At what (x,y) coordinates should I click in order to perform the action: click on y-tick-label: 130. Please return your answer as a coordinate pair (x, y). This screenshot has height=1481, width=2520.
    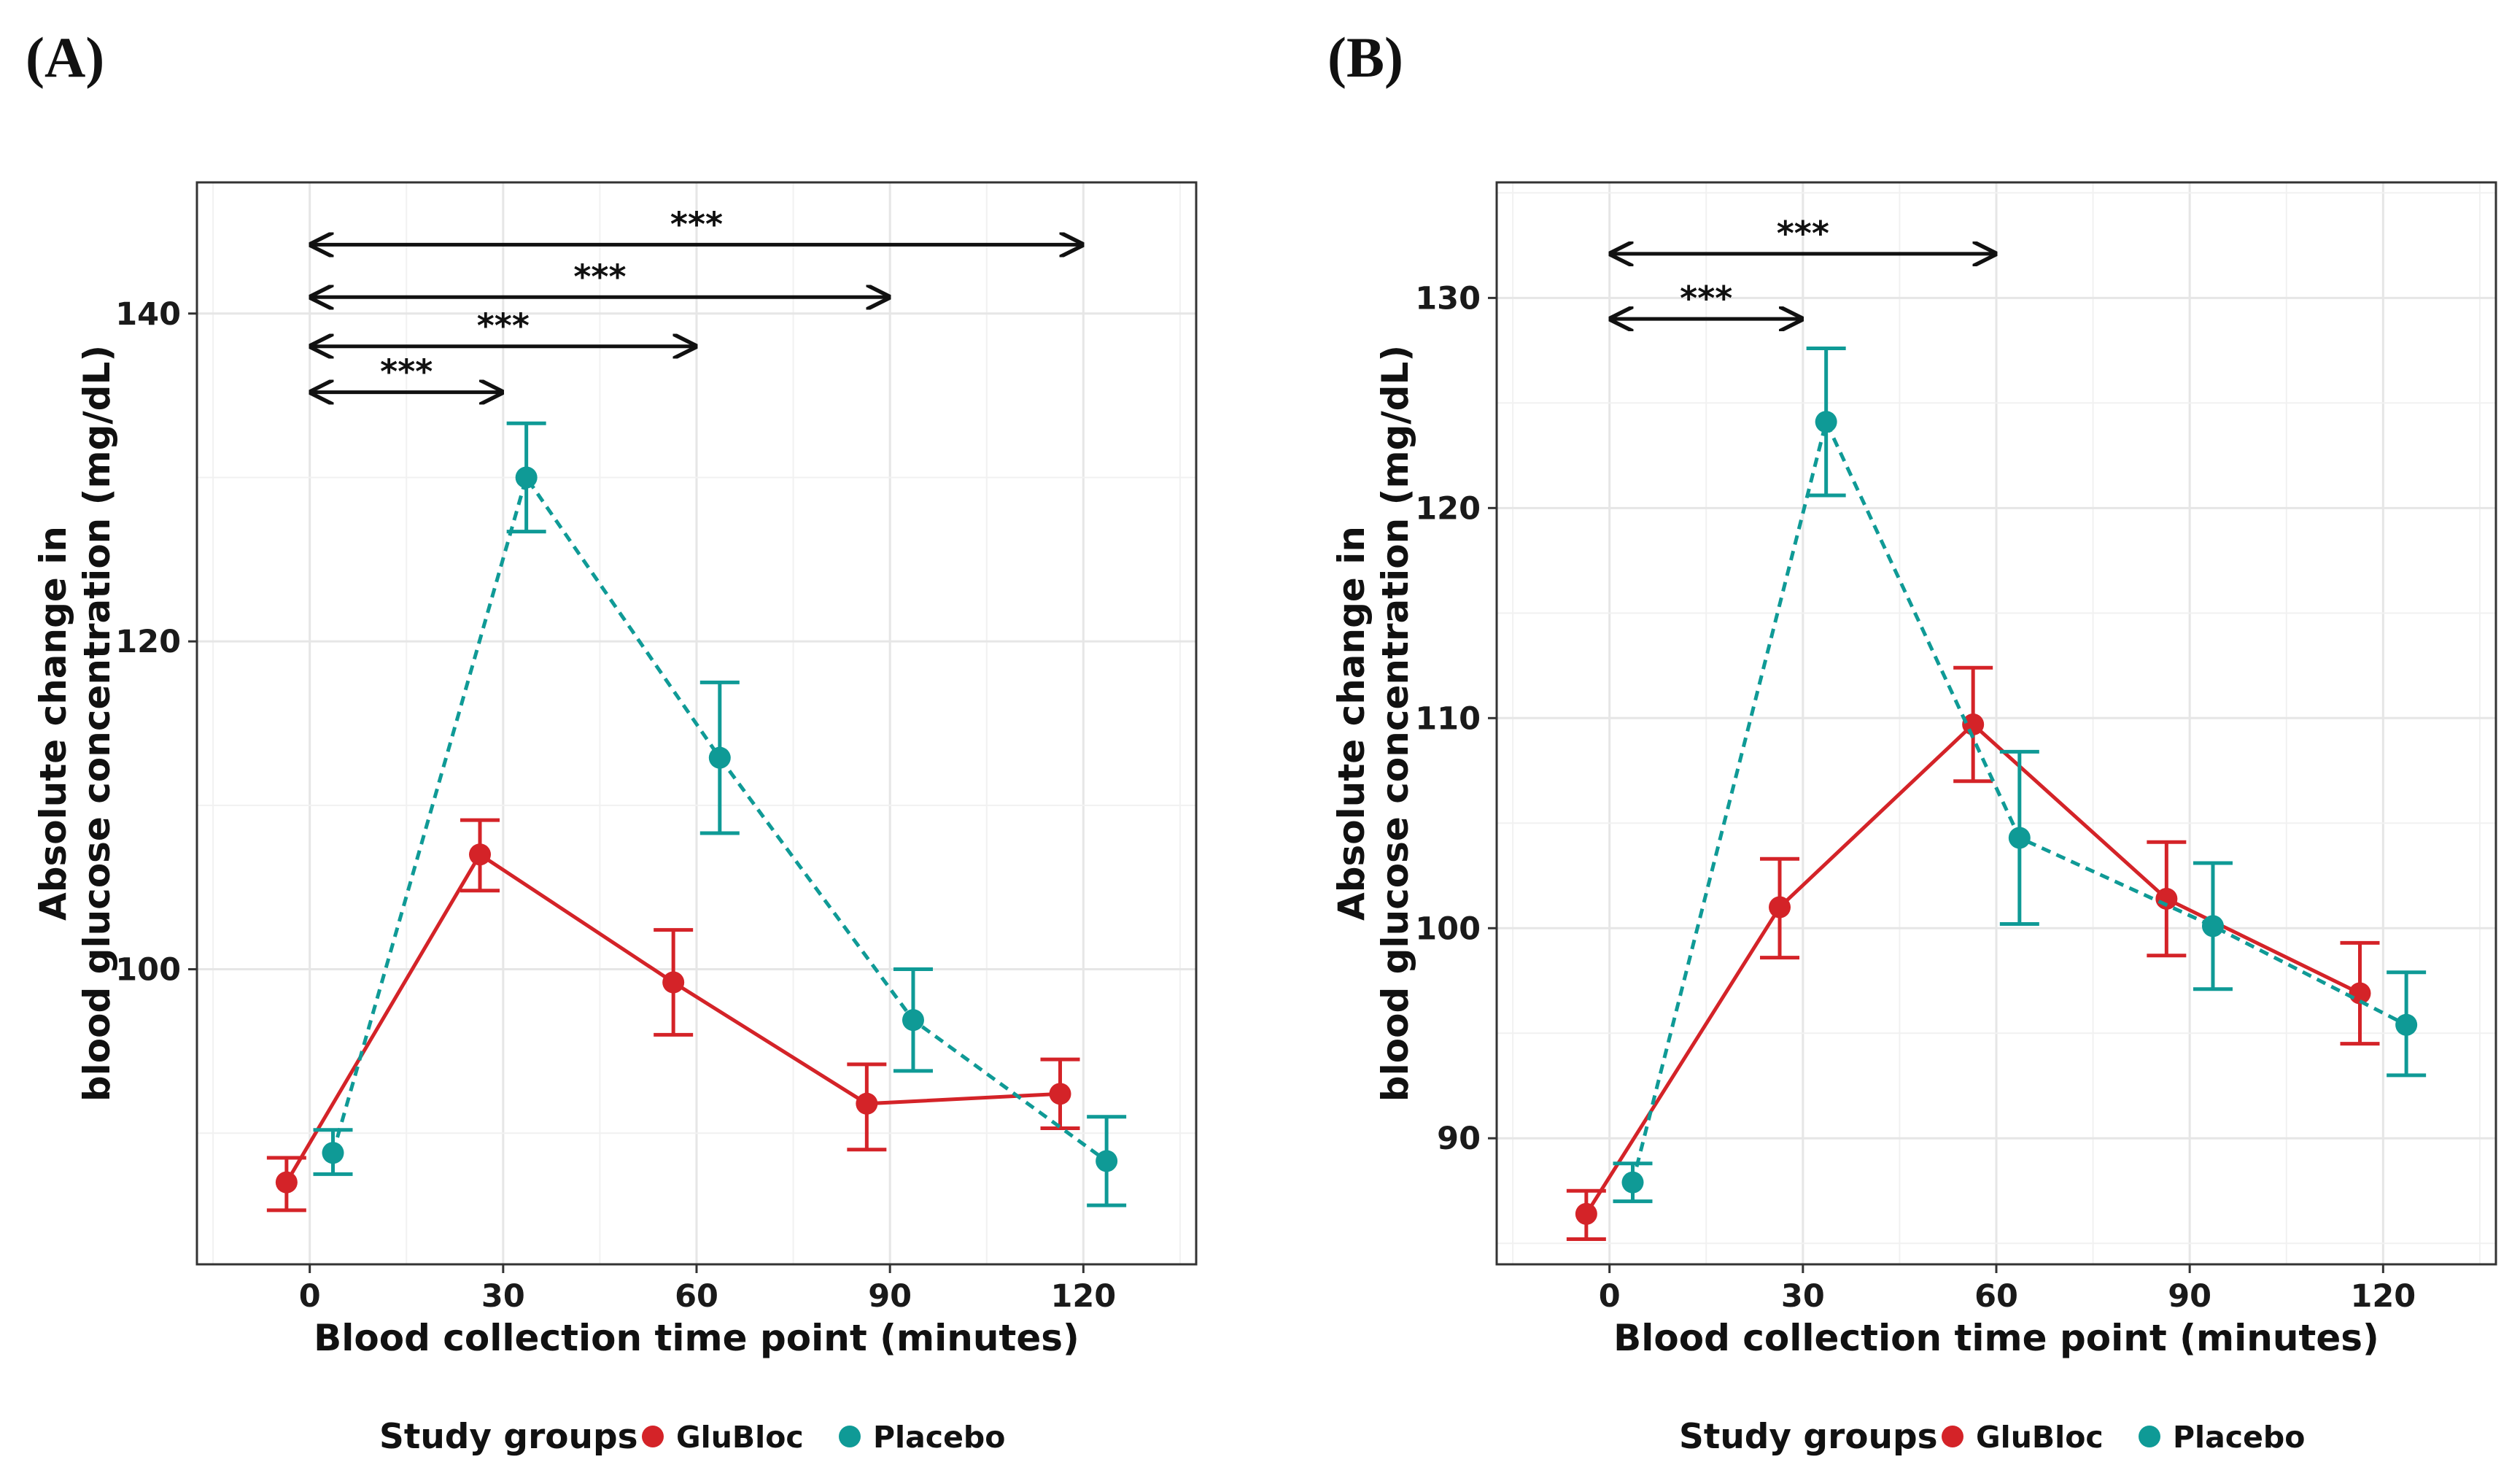
    Looking at the image, I should click on (1448, 298).